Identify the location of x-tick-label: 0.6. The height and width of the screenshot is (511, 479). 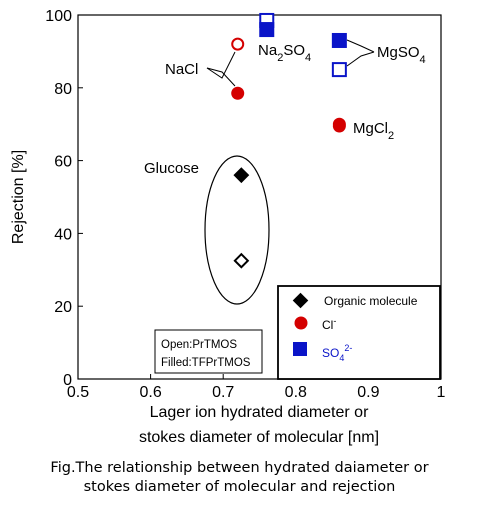
(150, 392).